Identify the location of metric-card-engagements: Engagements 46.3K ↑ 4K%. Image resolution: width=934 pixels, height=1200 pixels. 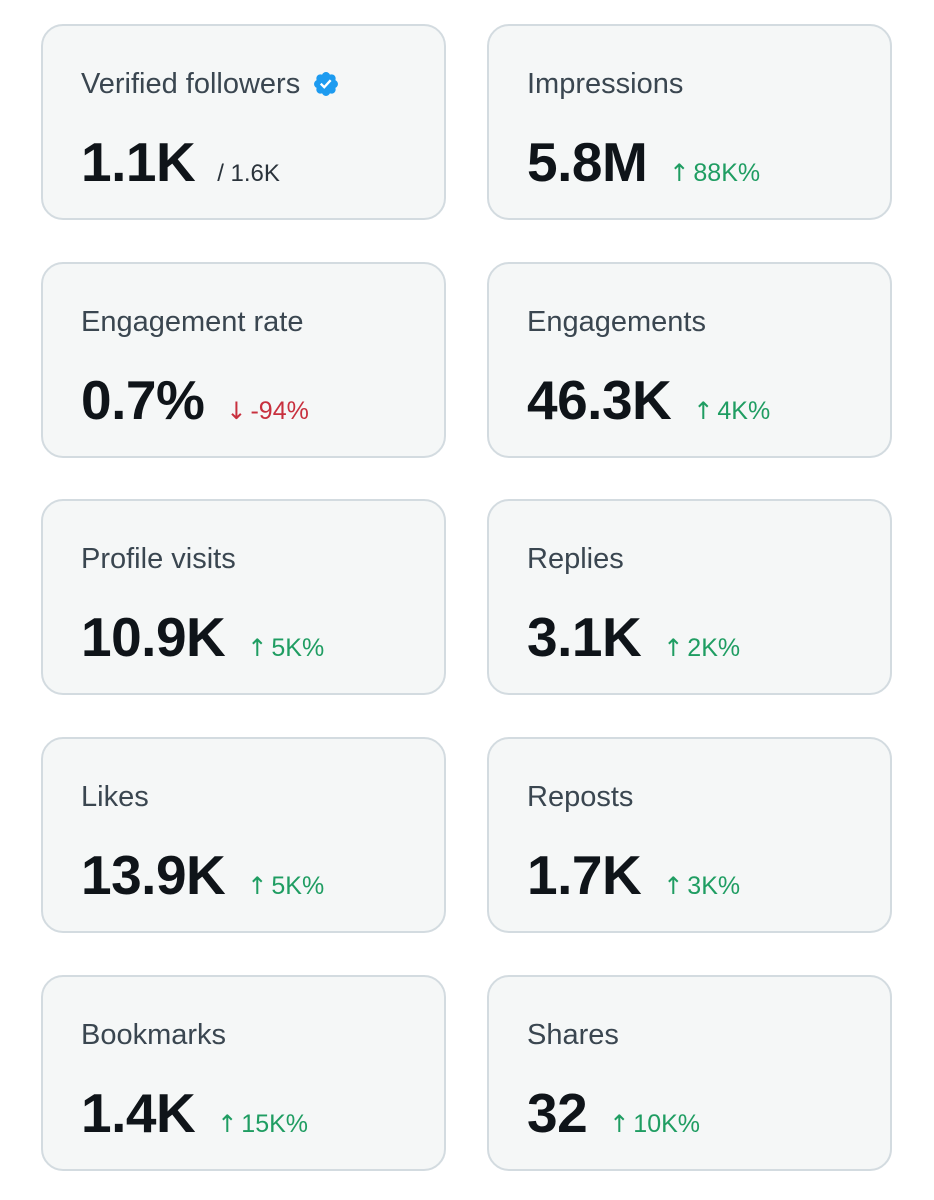
(689, 360).